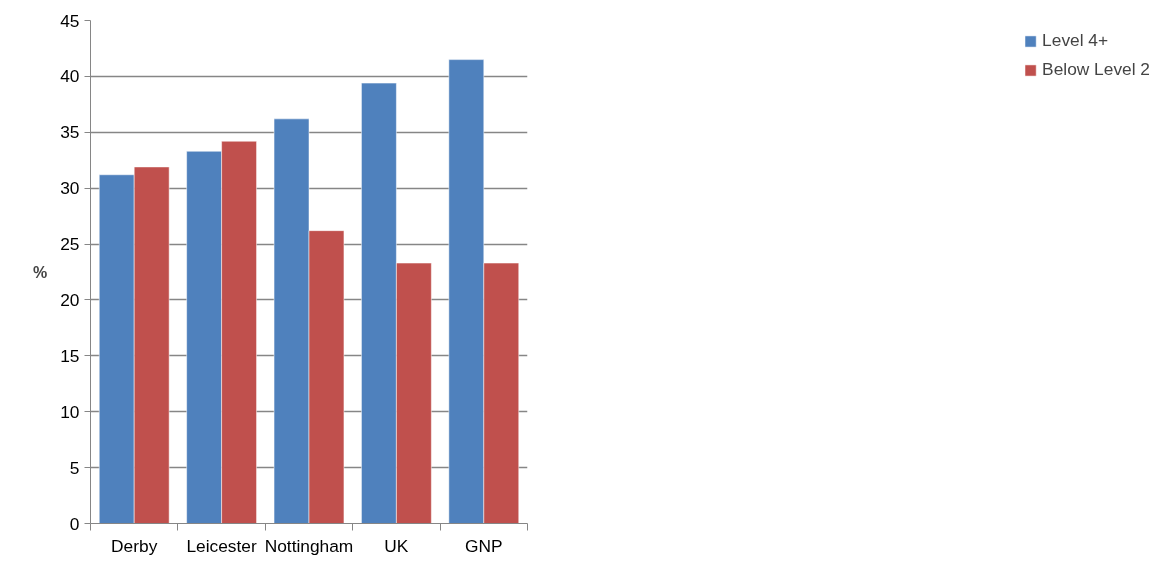 Image resolution: width=1164 pixels, height=562 pixels. What do you see at coordinates (1096, 69) in the screenshot?
I see `legend-label: Below Level 2` at bounding box center [1096, 69].